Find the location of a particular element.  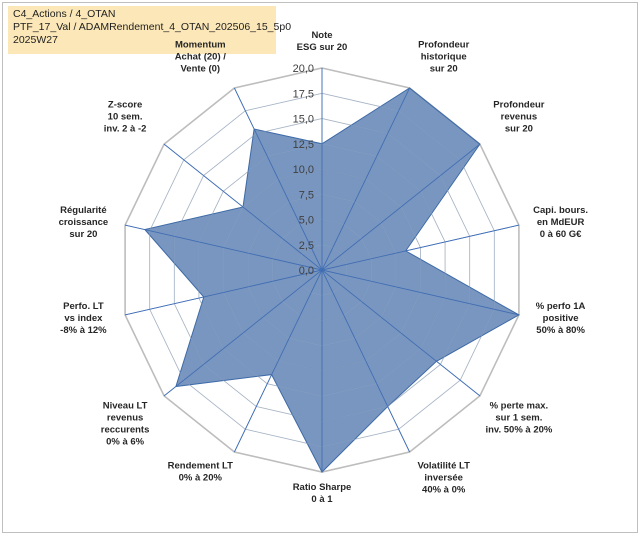

axis-label-line: Régularité is located at coordinates (83, 210).